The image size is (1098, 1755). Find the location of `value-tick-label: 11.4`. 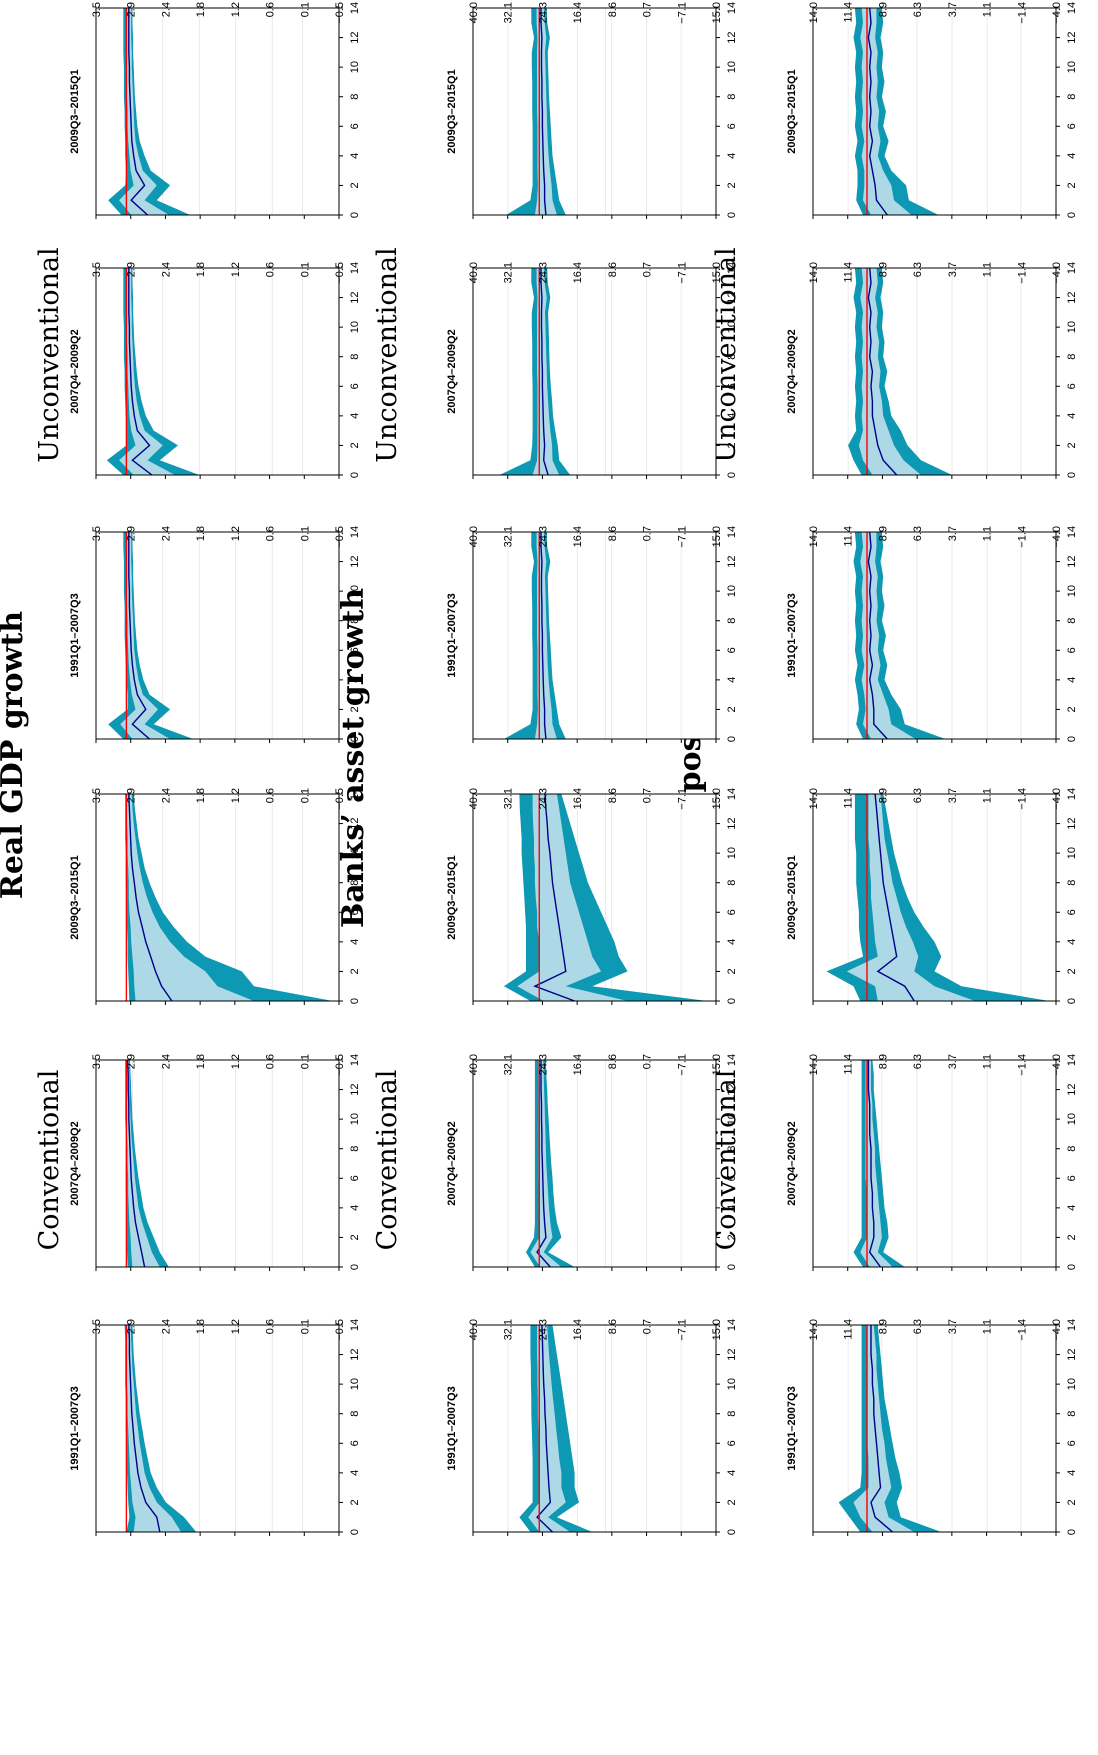

value-tick-label: 11.4 is located at coordinates (849, 12).